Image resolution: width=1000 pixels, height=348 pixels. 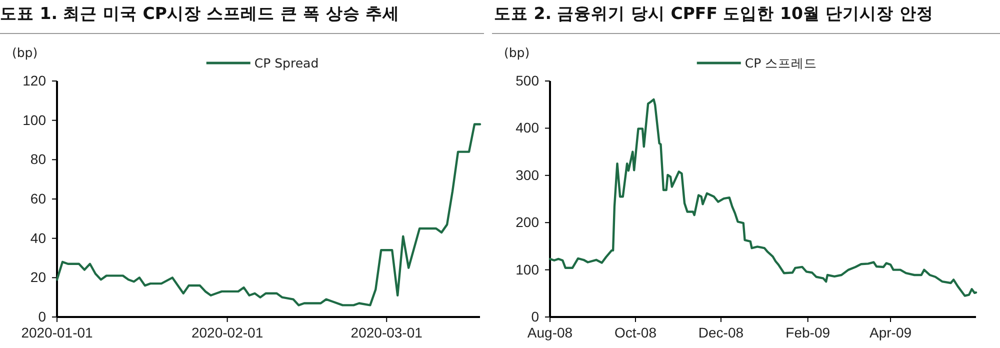 What do you see at coordinates (38, 159) in the screenshot?
I see `y-tick-label: 80` at bounding box center [38, 159].